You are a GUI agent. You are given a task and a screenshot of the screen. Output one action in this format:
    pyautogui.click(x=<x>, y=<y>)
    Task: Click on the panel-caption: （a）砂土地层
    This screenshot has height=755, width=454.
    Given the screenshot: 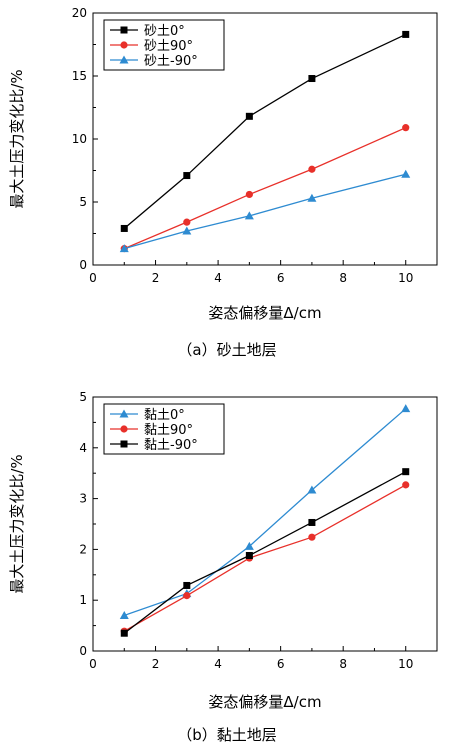 What is the action you would take?
    pyautogui.click(x=226, y=350)
    